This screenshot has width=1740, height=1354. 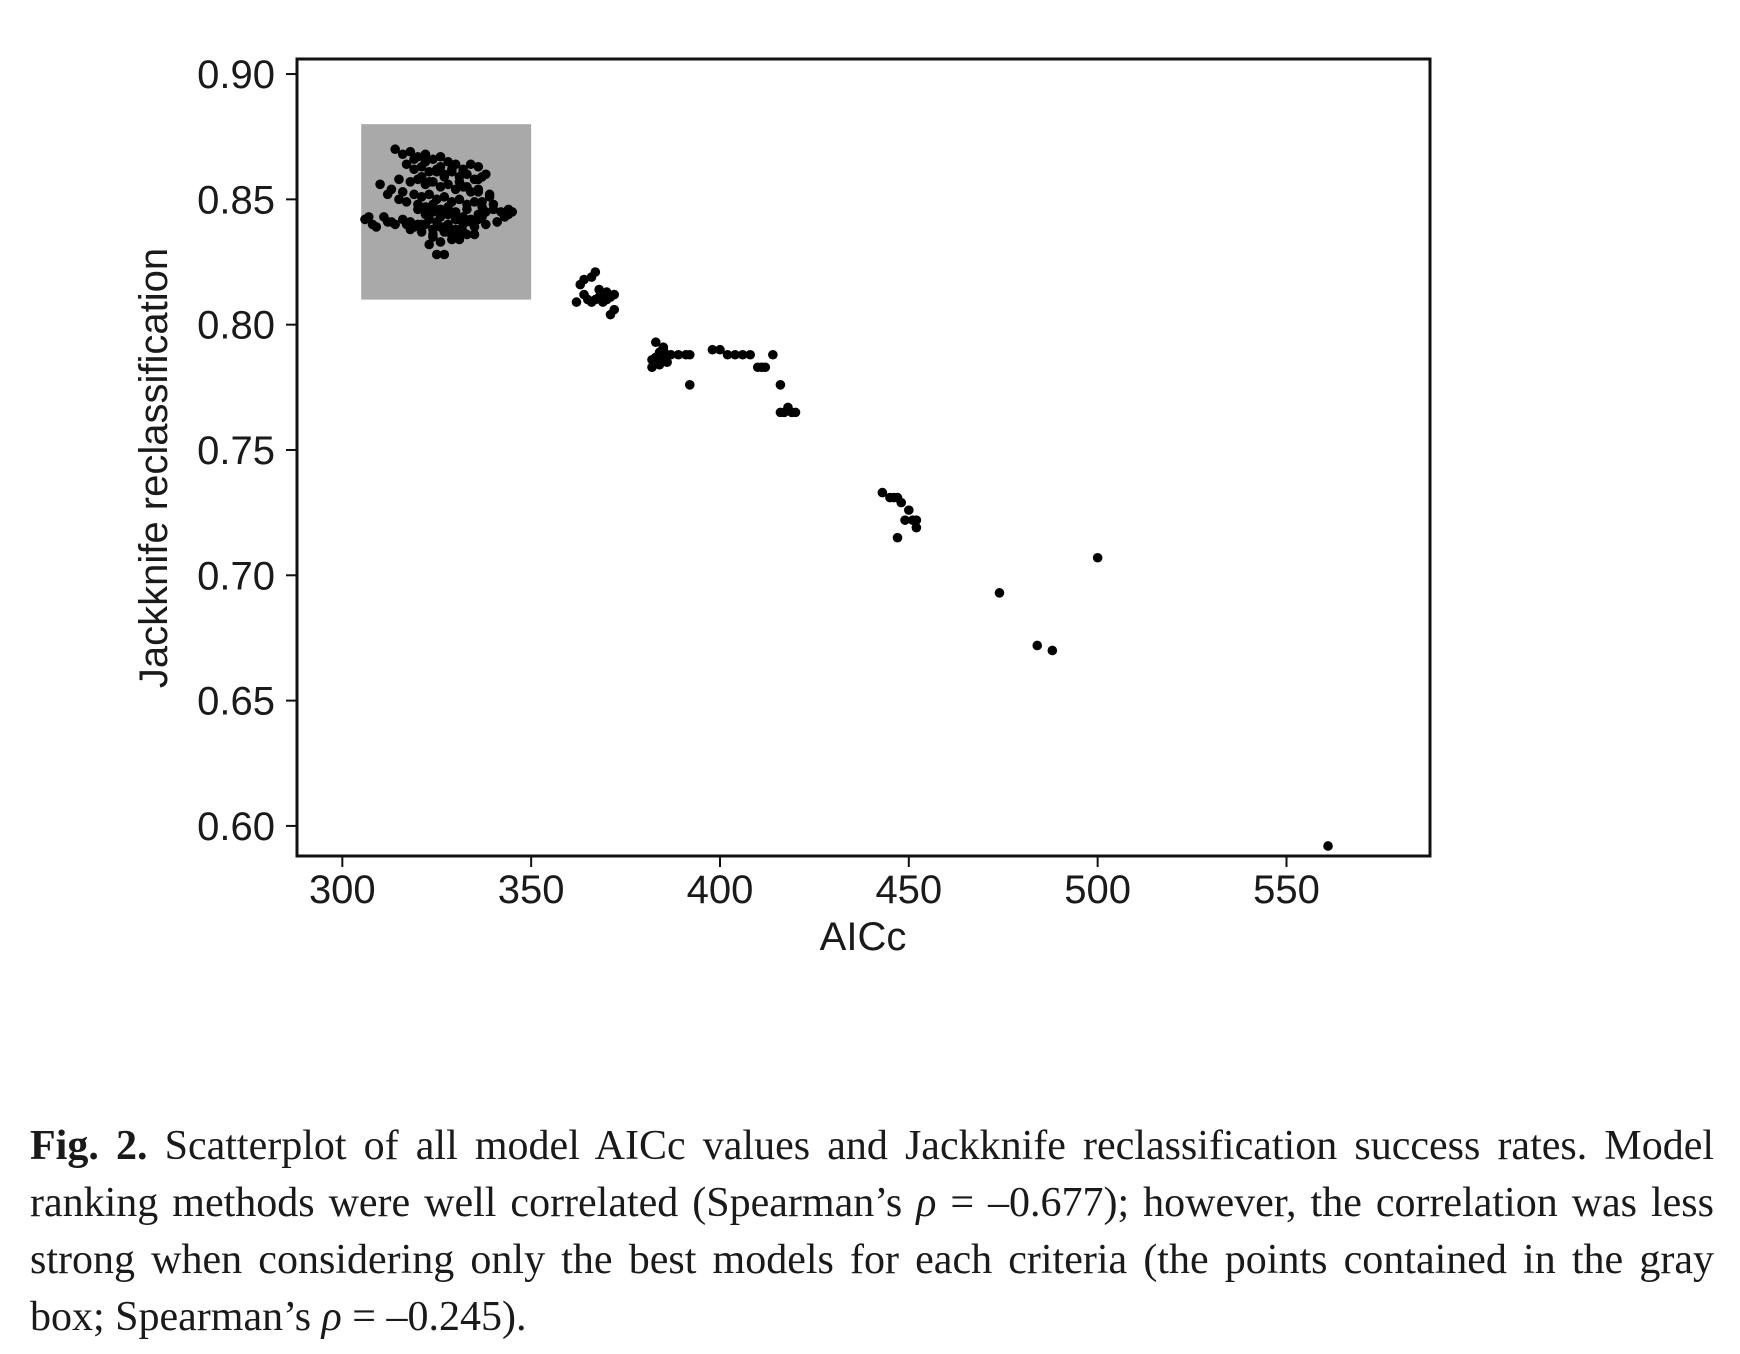 I want to click on x-tick-label: 450, so click(x=908, y=890).